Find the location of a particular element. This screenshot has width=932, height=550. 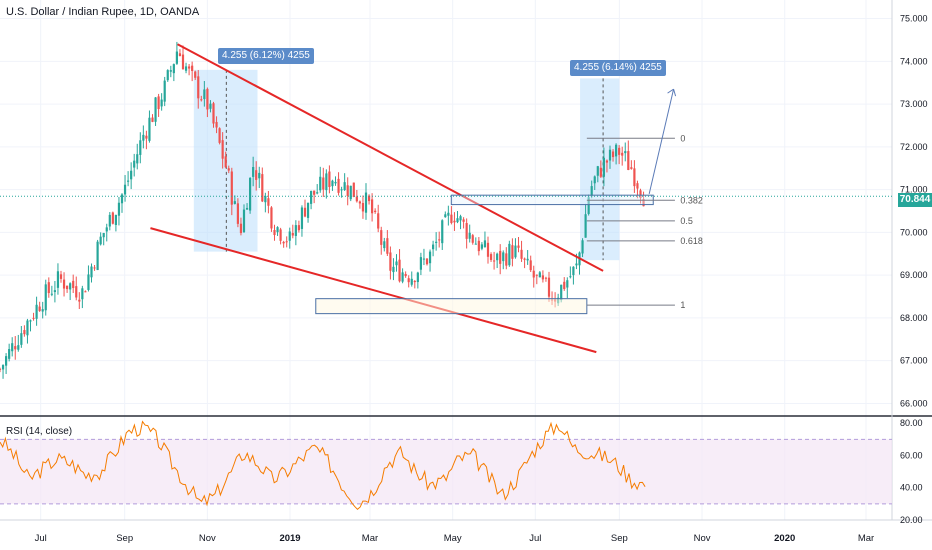

y-tick-label: 66.000 is located at coordinates (914, 403).